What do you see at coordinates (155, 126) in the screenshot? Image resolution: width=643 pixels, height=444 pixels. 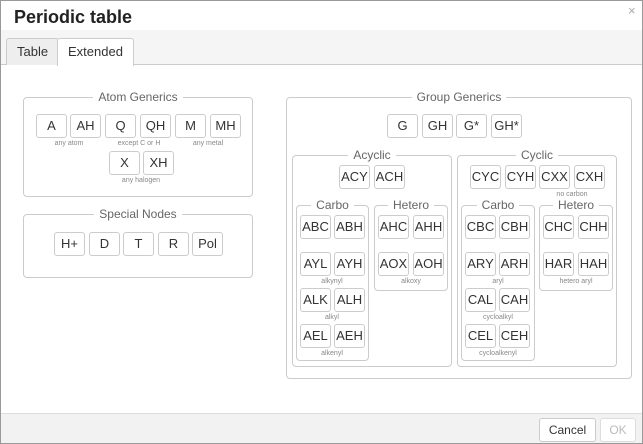 I see `element-button: QH` at bounding box center [155, 126].